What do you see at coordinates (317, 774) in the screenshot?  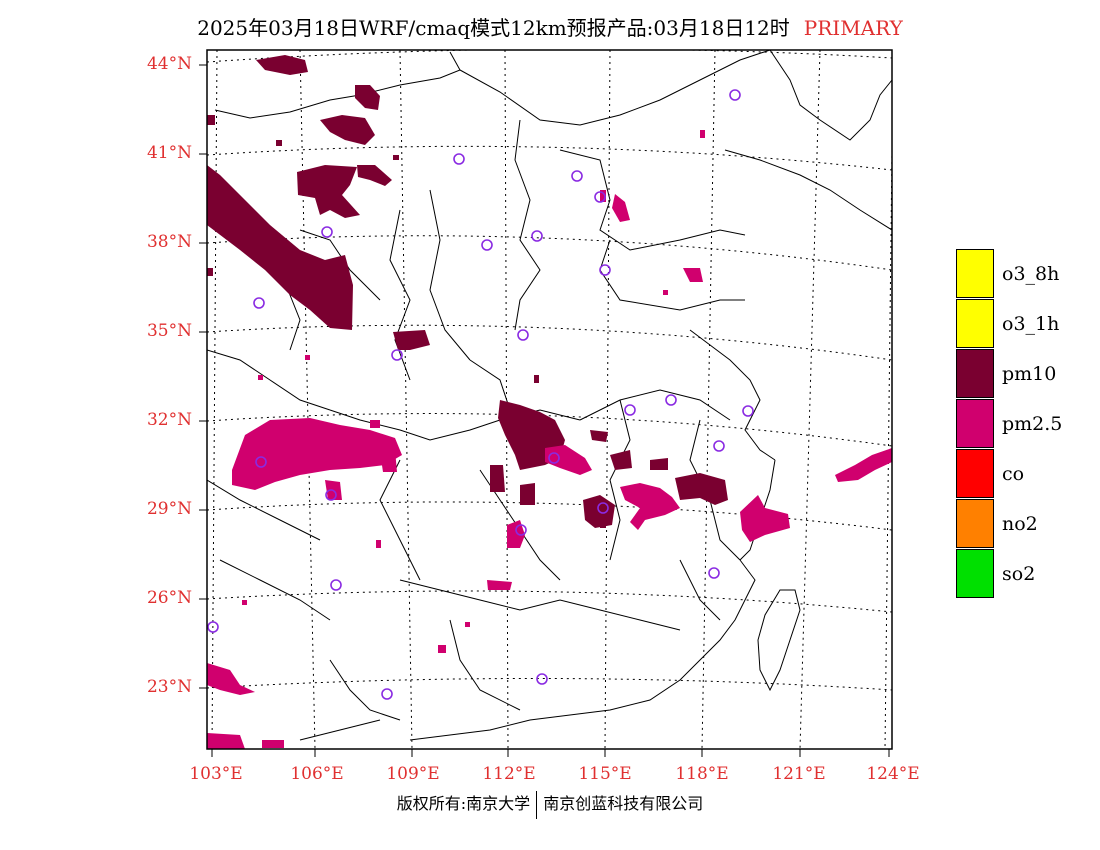 I see `lon-label-106: 106°E` at bounding box center [317, 774].